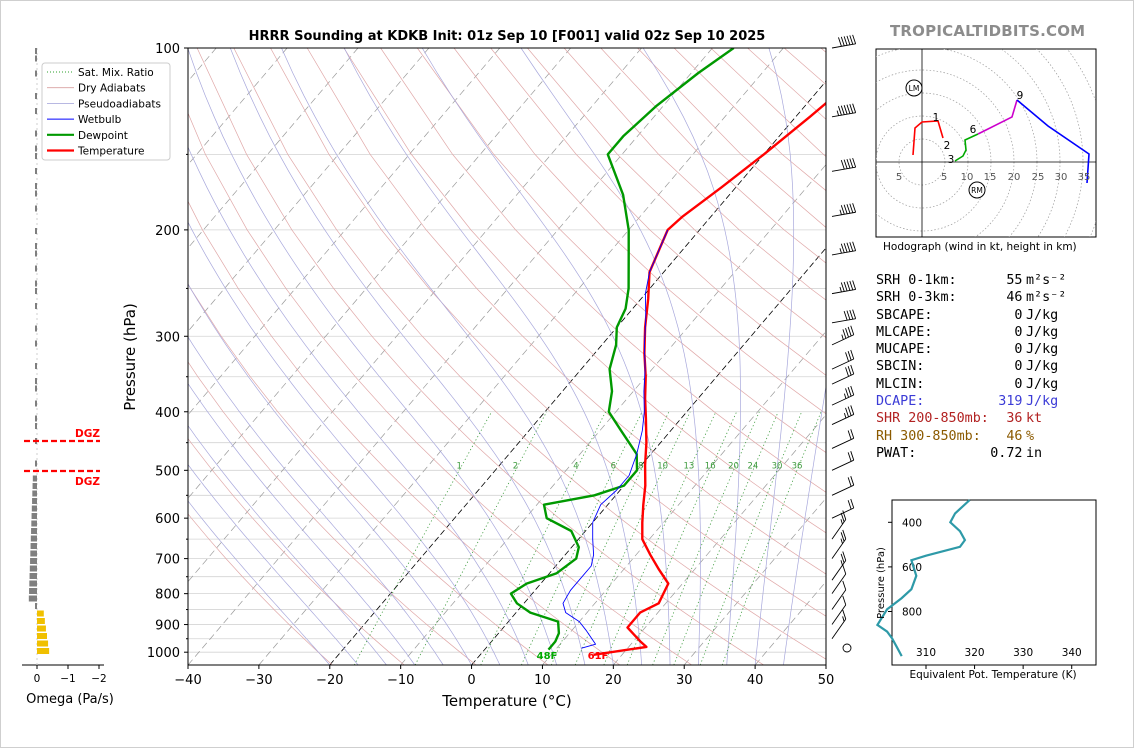  Describe the element at coordinates (163, 653) in the screenshot. I see `y-tick-label: 1000` at that location.